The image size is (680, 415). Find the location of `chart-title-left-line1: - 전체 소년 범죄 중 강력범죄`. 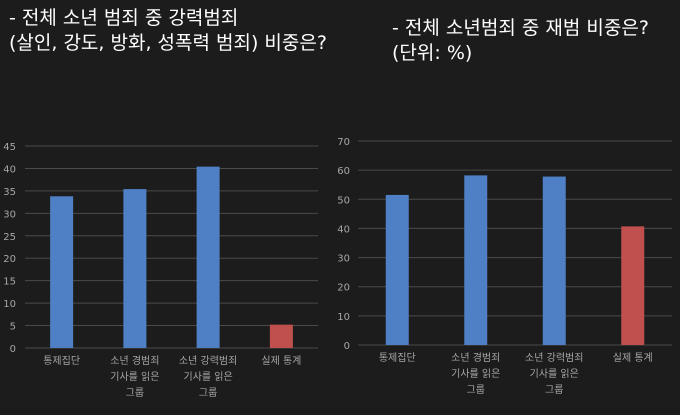

chart-title-left-line1: - 전체 소년 범죄 중 강력범죄 is located at coordinates (124, 18).